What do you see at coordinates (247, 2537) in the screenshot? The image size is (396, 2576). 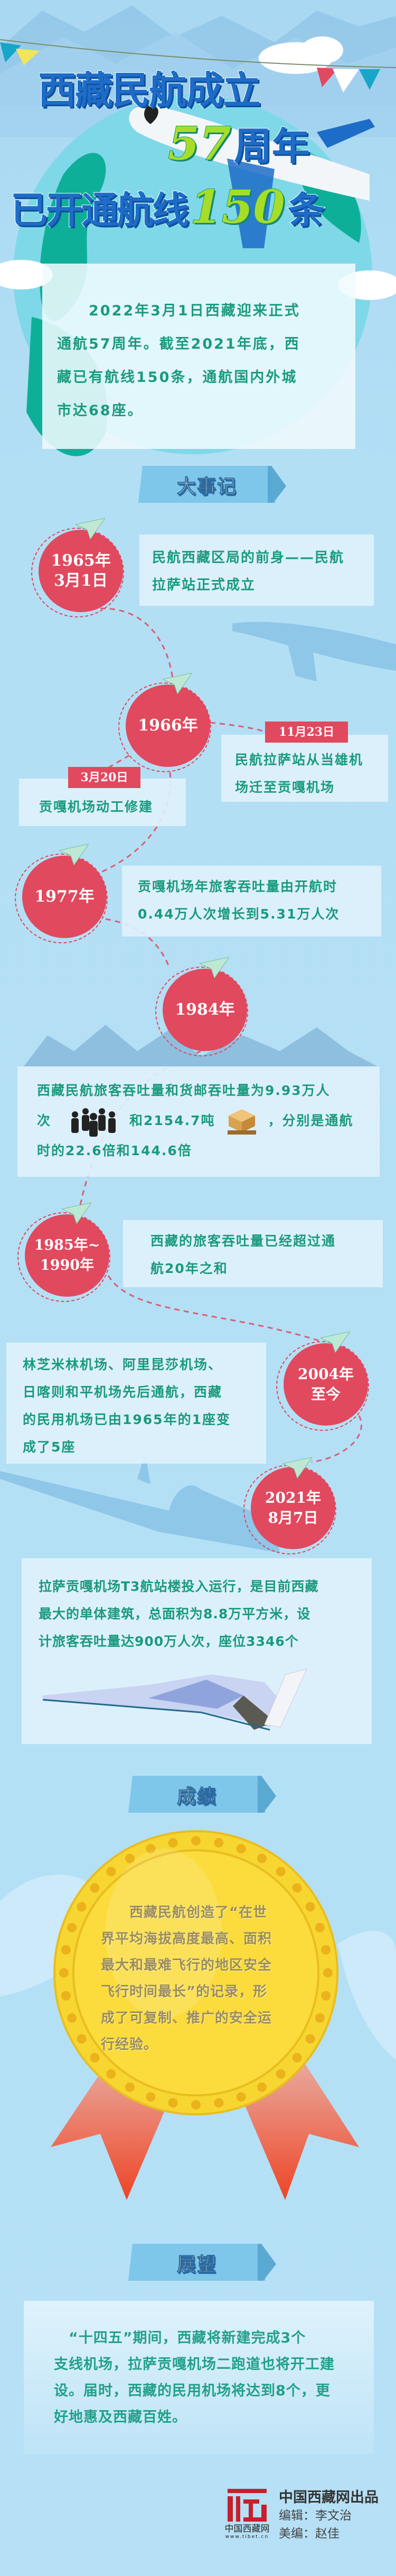 I see `logo-url: www.tibet.cn` at bounding box center [247, 2537].